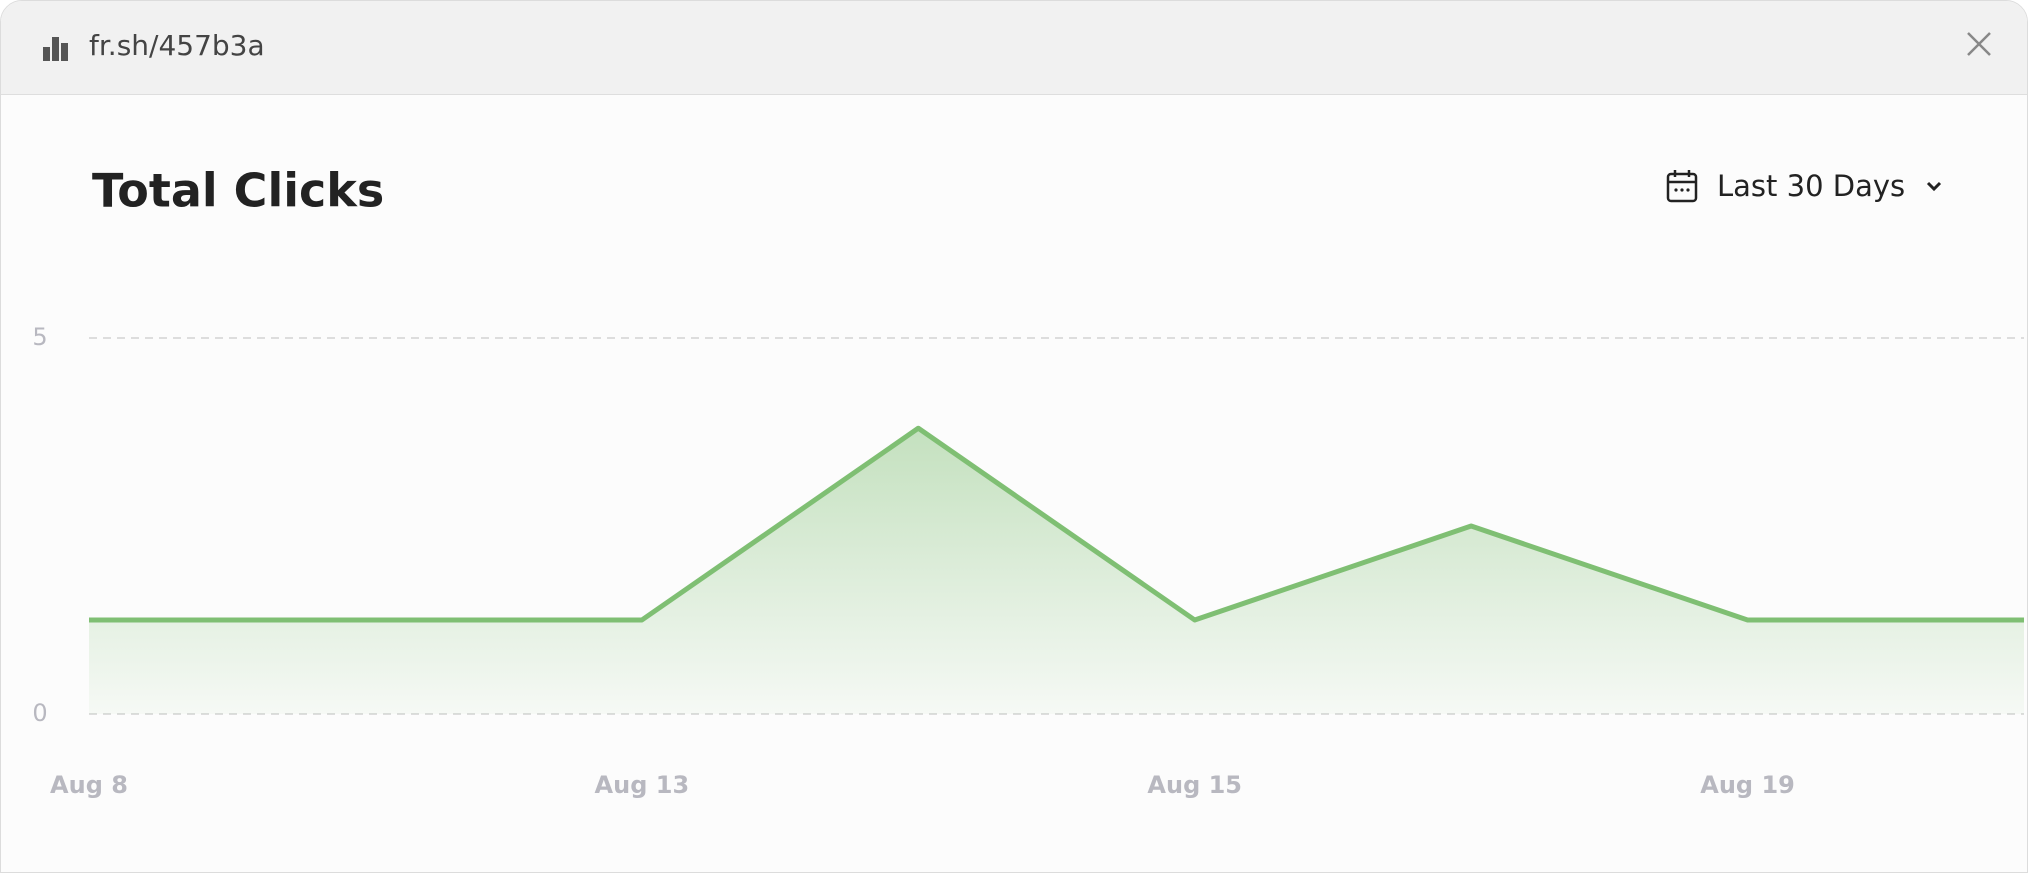 This screenshot has width=2030, height=873. What do you see at coordinates (1811, 186) in the screenshot?
I see `date-range-label: Last 30 Days` at bounding box center [1811, 186].